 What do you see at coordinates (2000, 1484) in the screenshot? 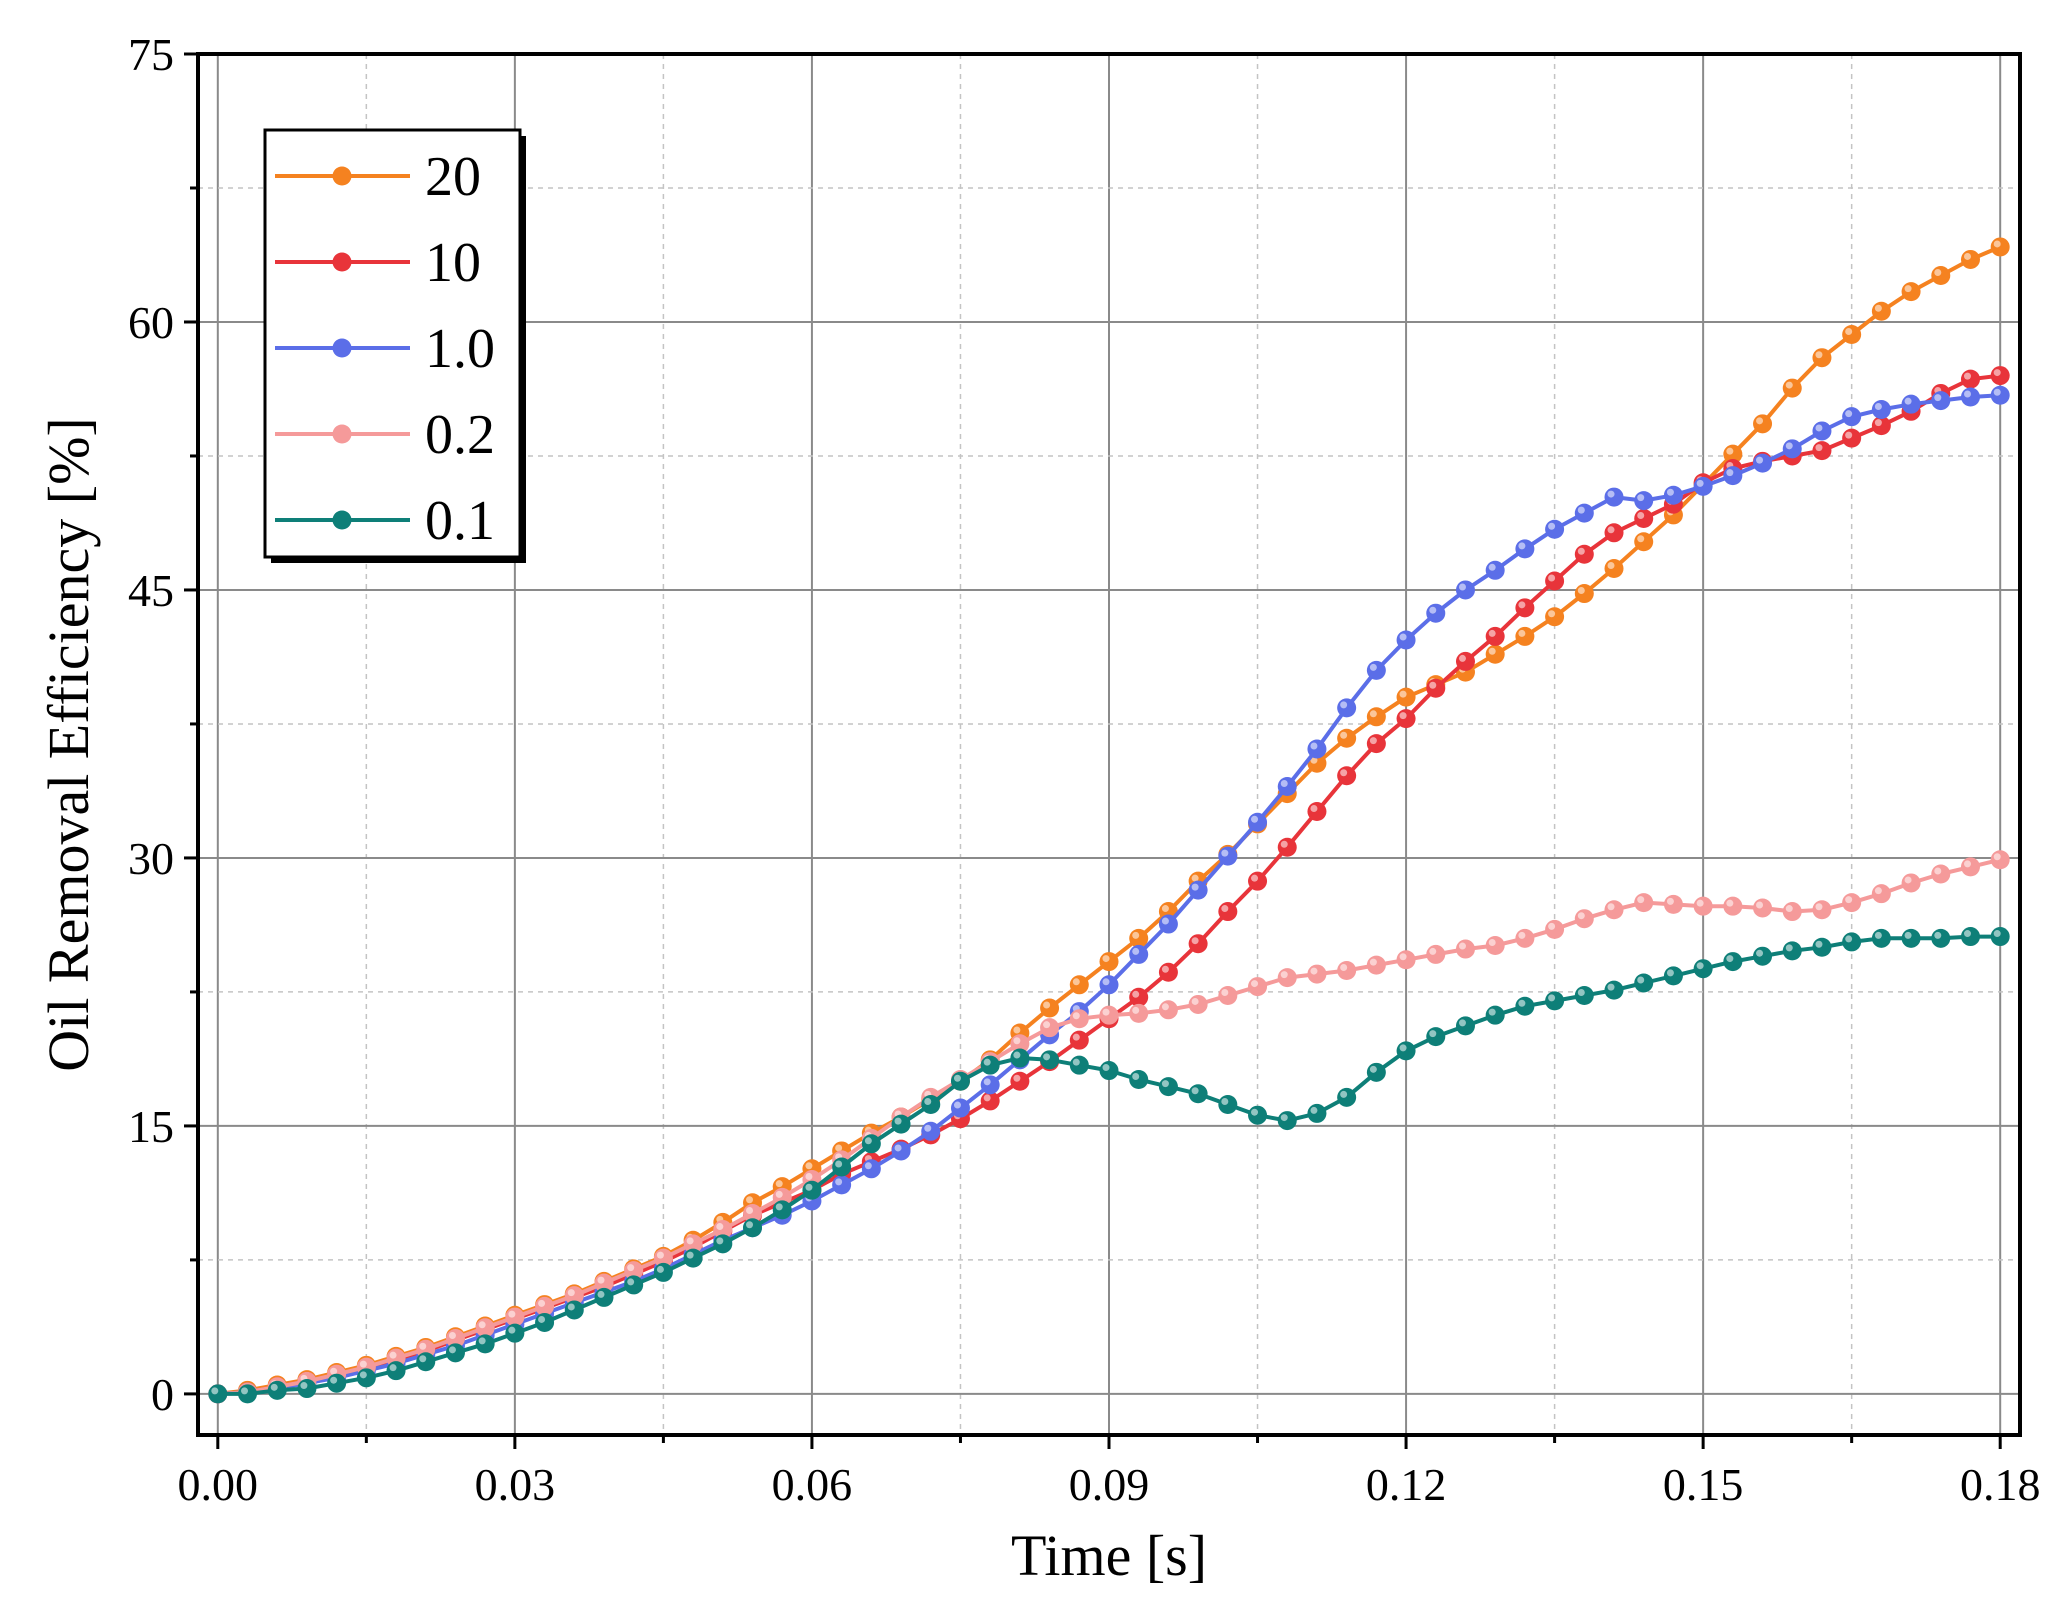
I see `x-tick-label: 0.18` at bounding box center [2000, 1484].